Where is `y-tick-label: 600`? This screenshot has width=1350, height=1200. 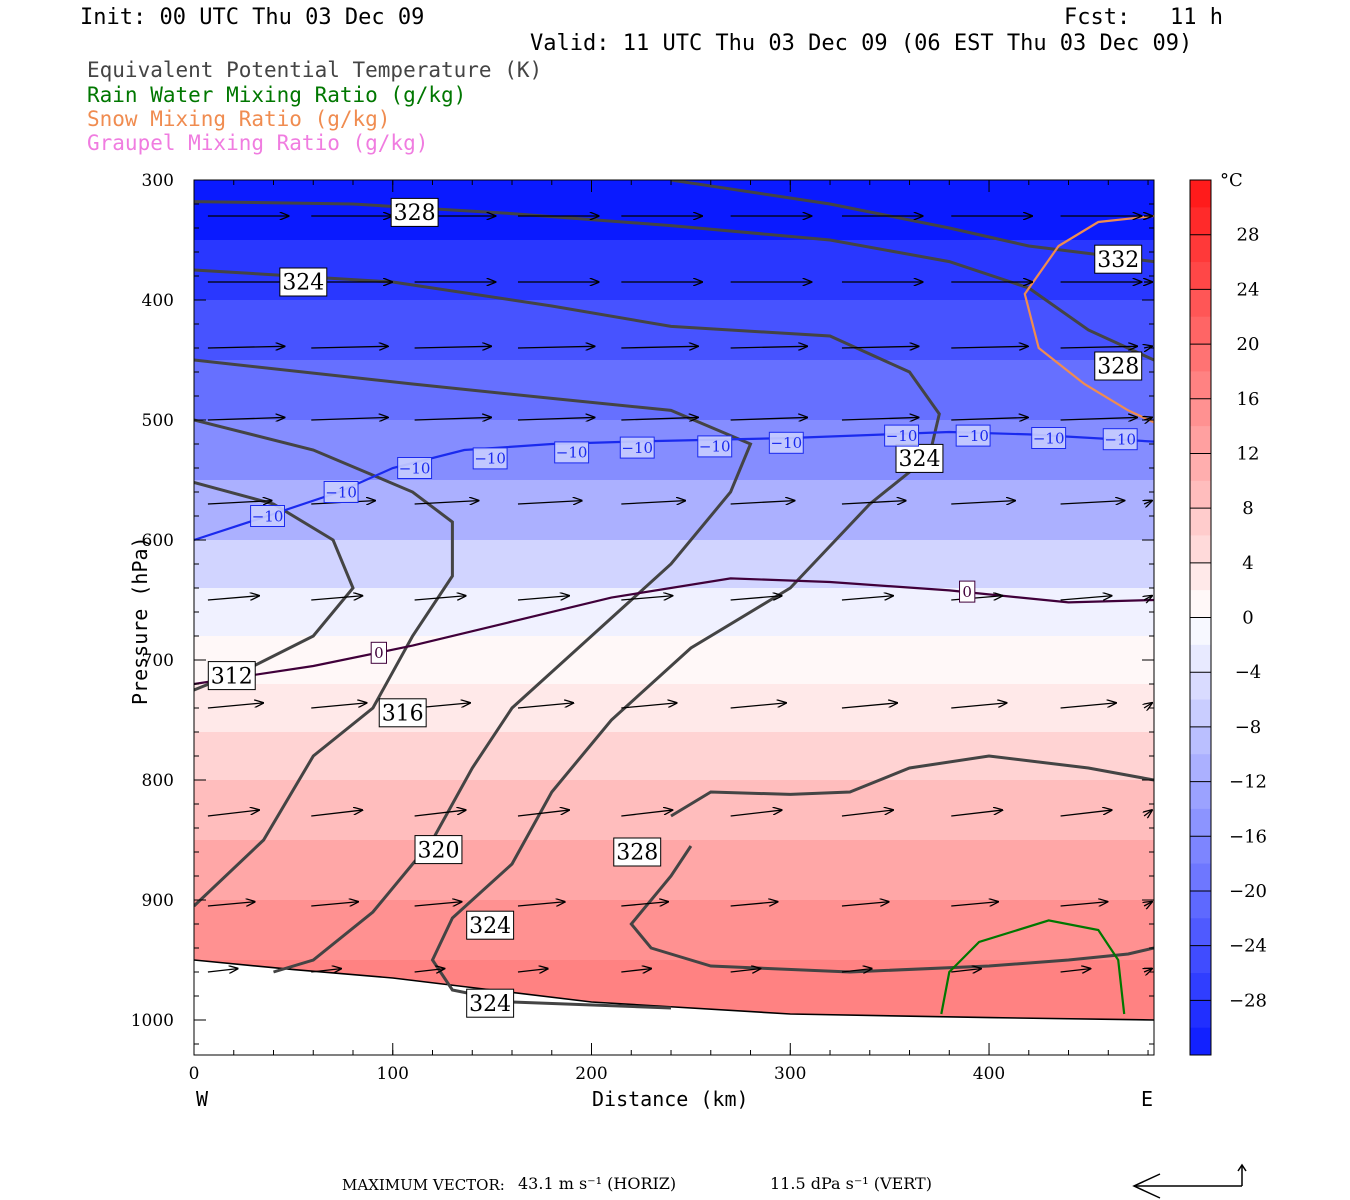
y-tick-label: 600 is located at coordinates (158, 541).